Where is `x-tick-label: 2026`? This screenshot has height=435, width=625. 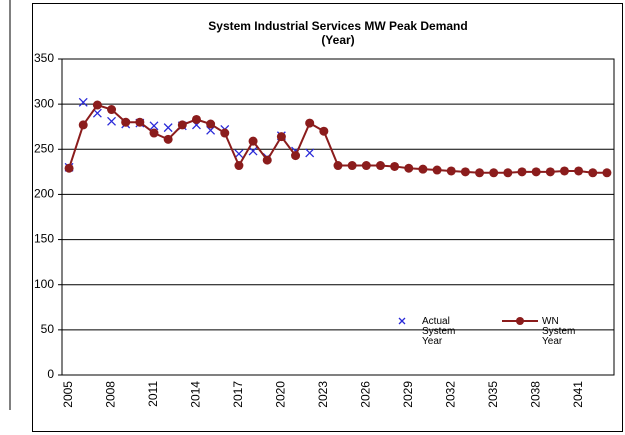
x-tick-label: 2026 is located at coordinates (365, 394).